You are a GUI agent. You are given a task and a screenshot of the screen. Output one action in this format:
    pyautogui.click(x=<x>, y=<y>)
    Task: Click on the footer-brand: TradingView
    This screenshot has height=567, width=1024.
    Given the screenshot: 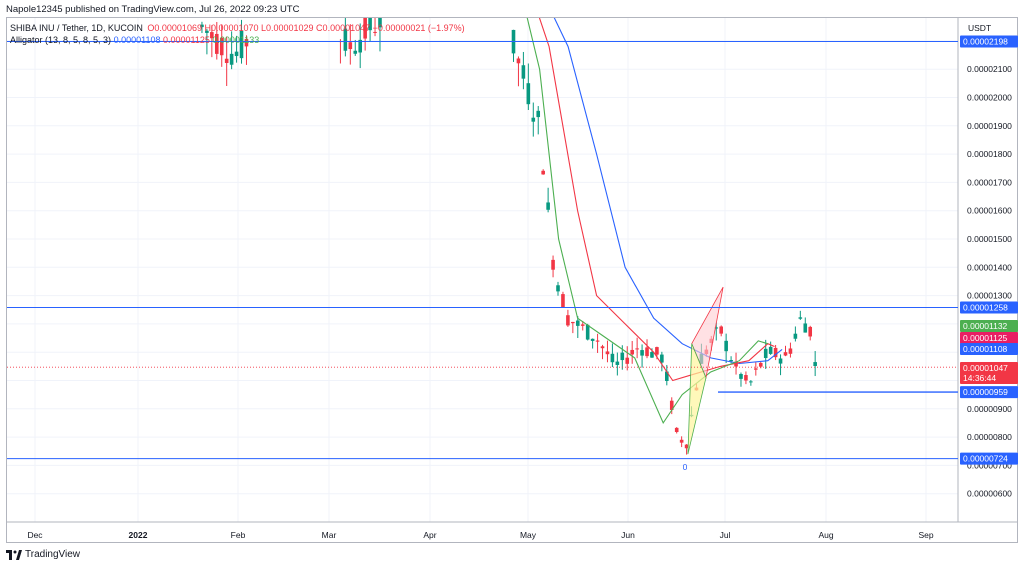 What is the action you would take?
    pyautogui.click(x=53, y=554)
    